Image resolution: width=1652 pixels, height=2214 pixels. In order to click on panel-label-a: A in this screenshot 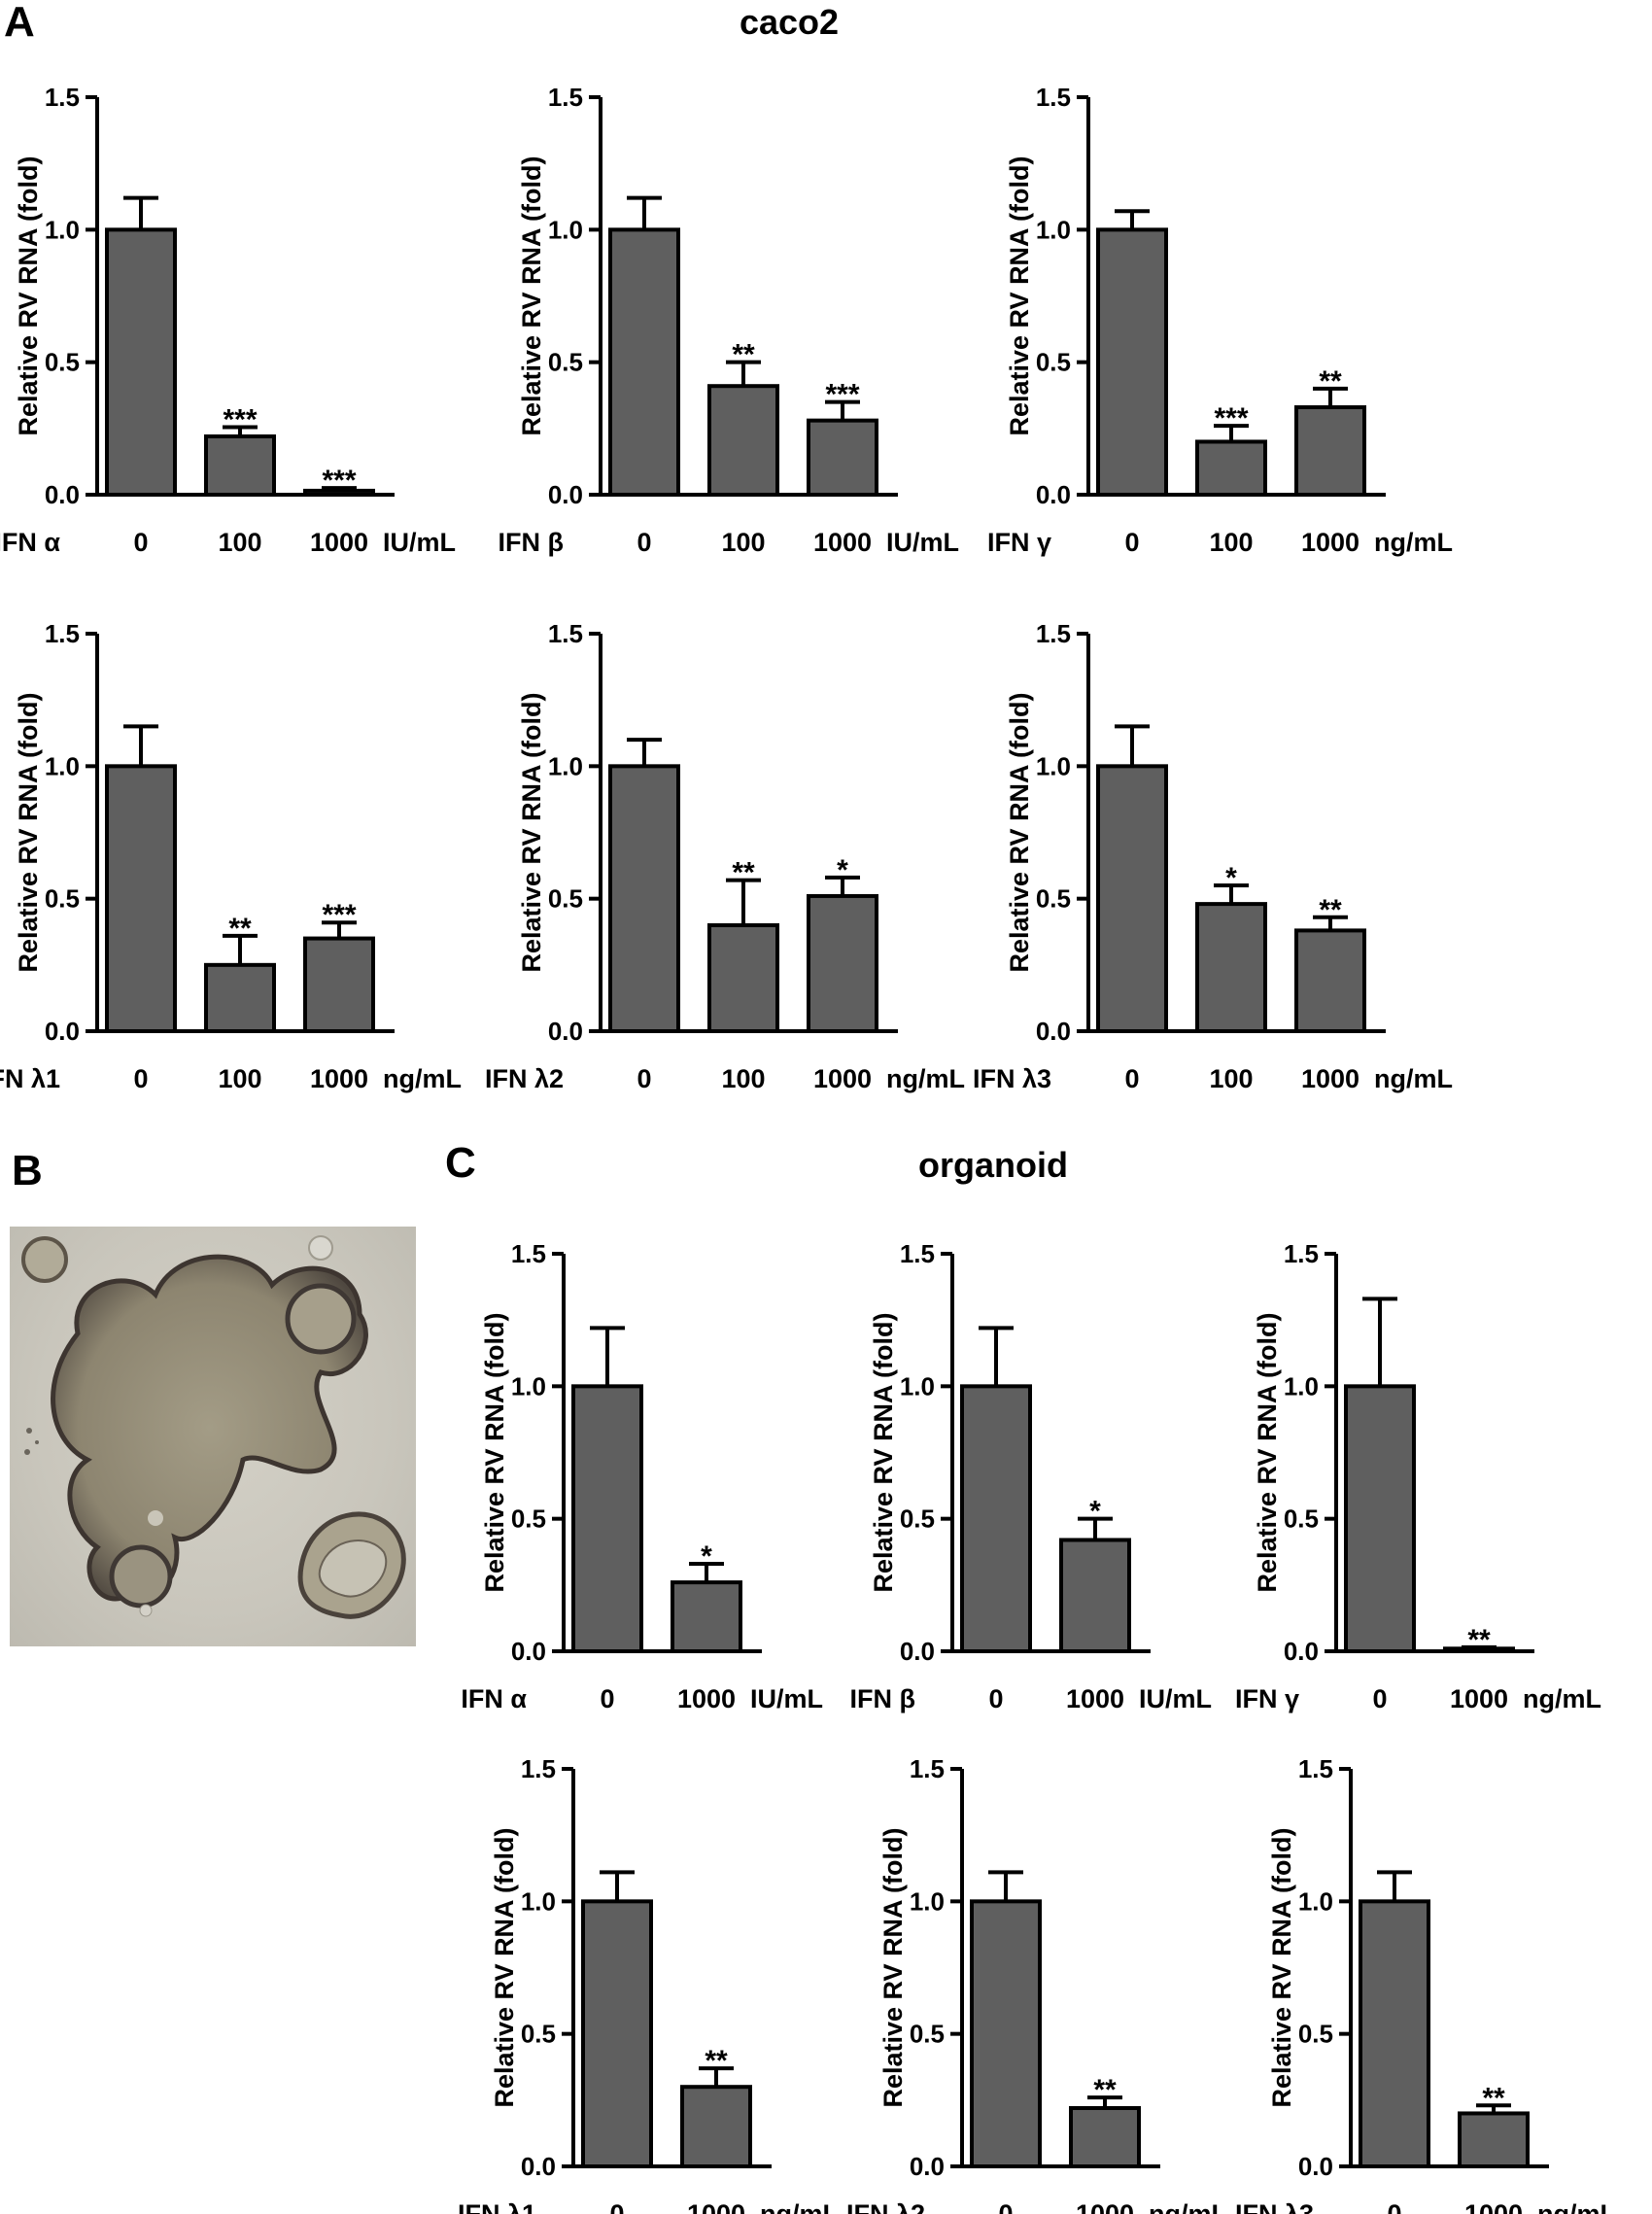, I will do `click(20, 23)`.